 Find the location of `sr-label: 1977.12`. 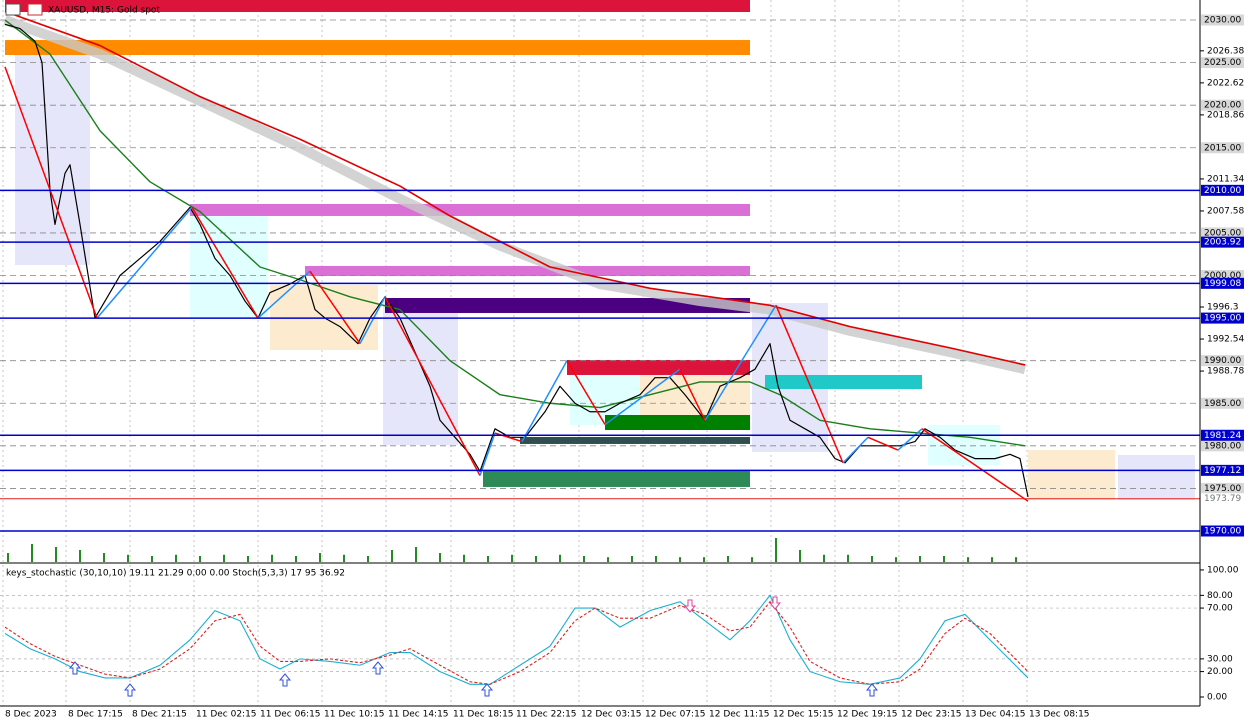

sr-label: 1977.12 is located at coordinates (1222, 471).